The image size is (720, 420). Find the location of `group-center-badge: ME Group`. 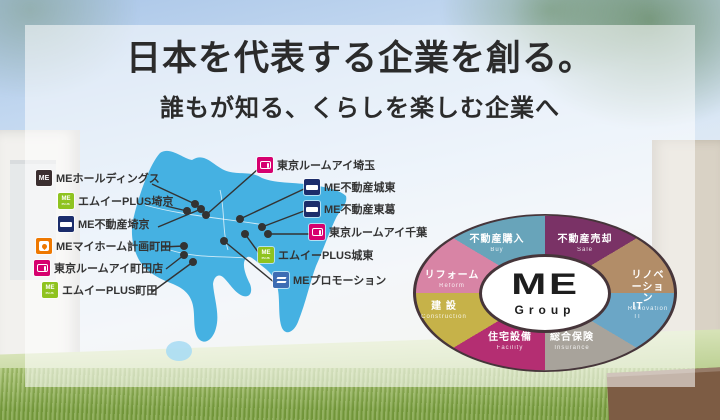

group-center-badge: ME Group is located at coordinates (545, 293).